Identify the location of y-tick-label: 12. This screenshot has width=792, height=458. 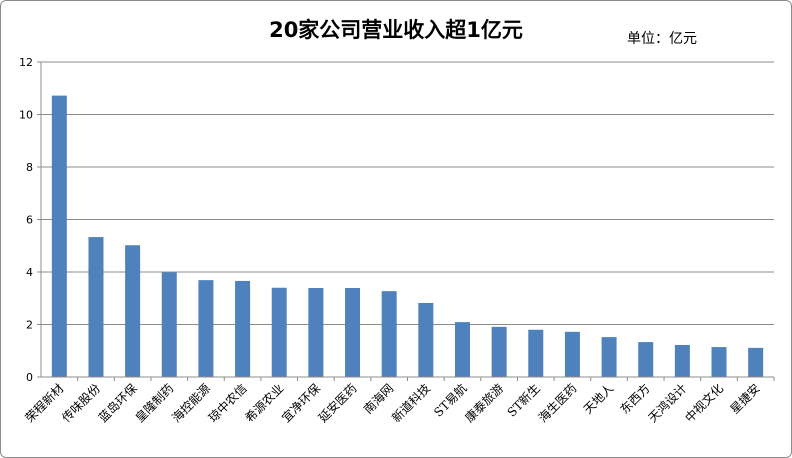
(26, 62).